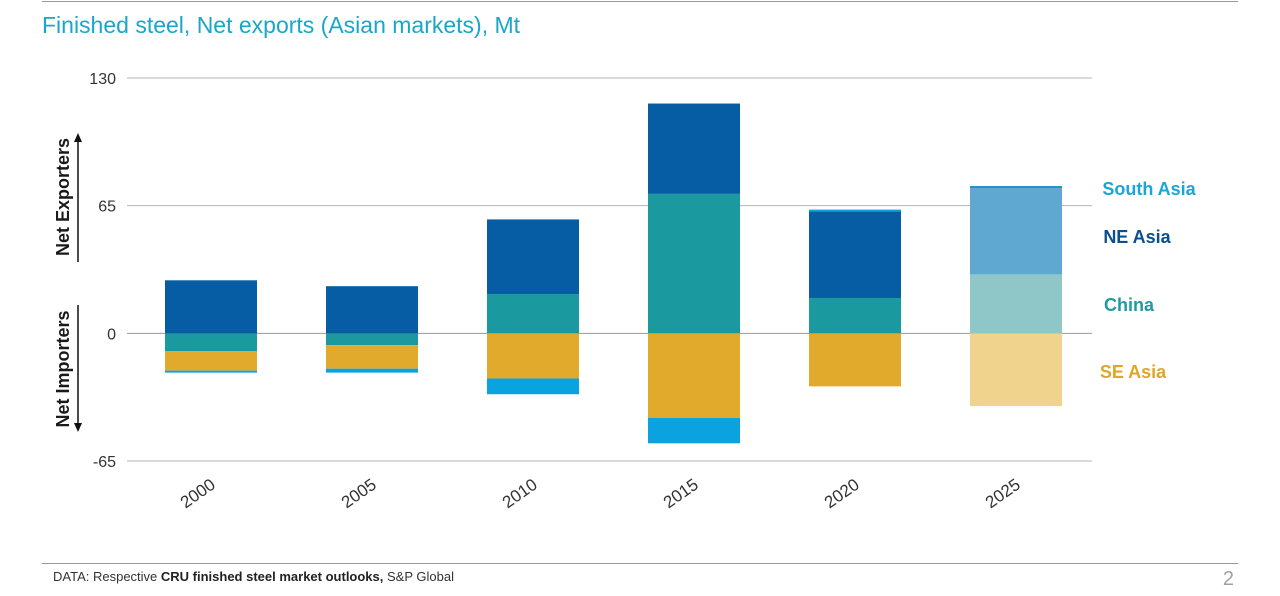 The width and height of the screenshot is (1280, 596). Describe the element at coordinates (63, 368) in the screenshot. I see `net-importers-label: Net Importers` at that location.